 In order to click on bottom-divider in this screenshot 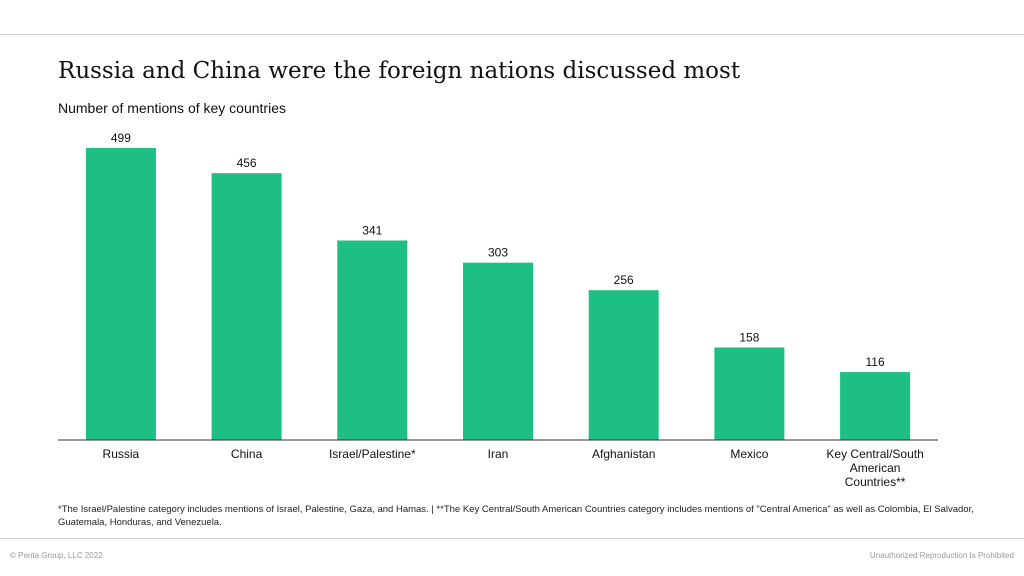, I will do `click(512, 538)`.